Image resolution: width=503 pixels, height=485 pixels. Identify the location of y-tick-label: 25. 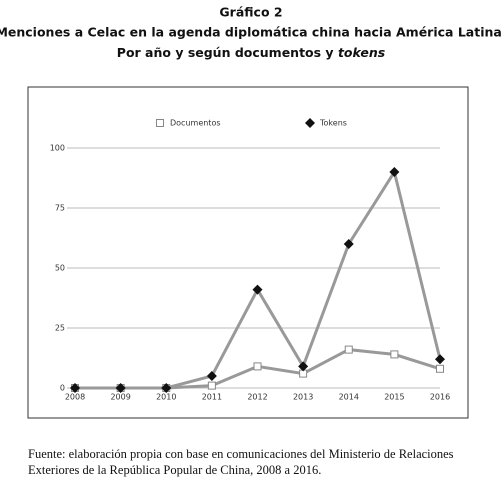
(60, 328).